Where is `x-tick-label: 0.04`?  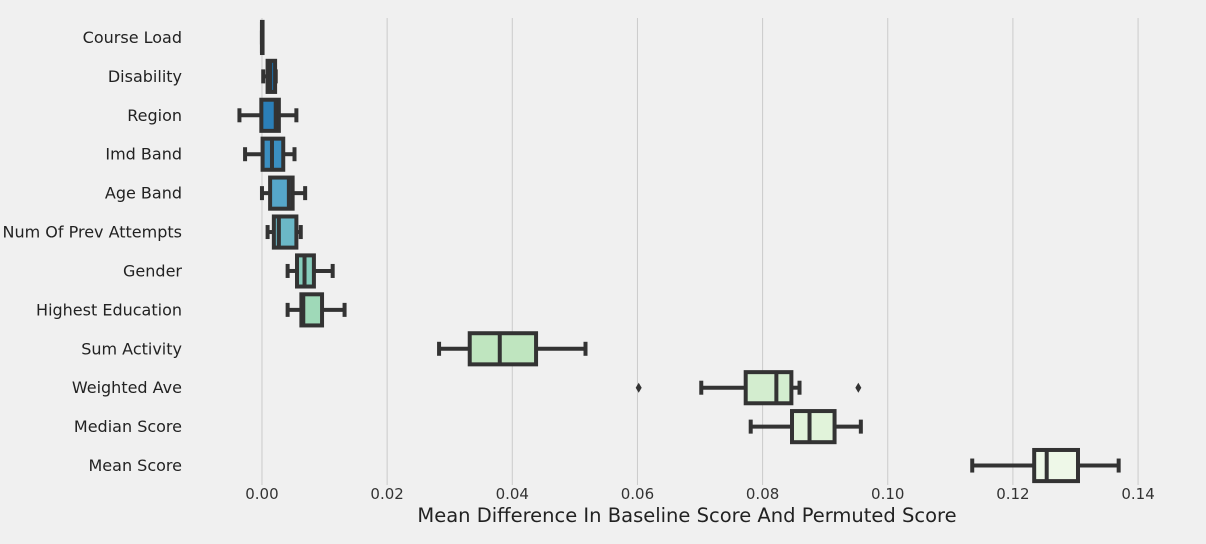
x-tick-label: 0.04 is located at coordinates (512, 494).